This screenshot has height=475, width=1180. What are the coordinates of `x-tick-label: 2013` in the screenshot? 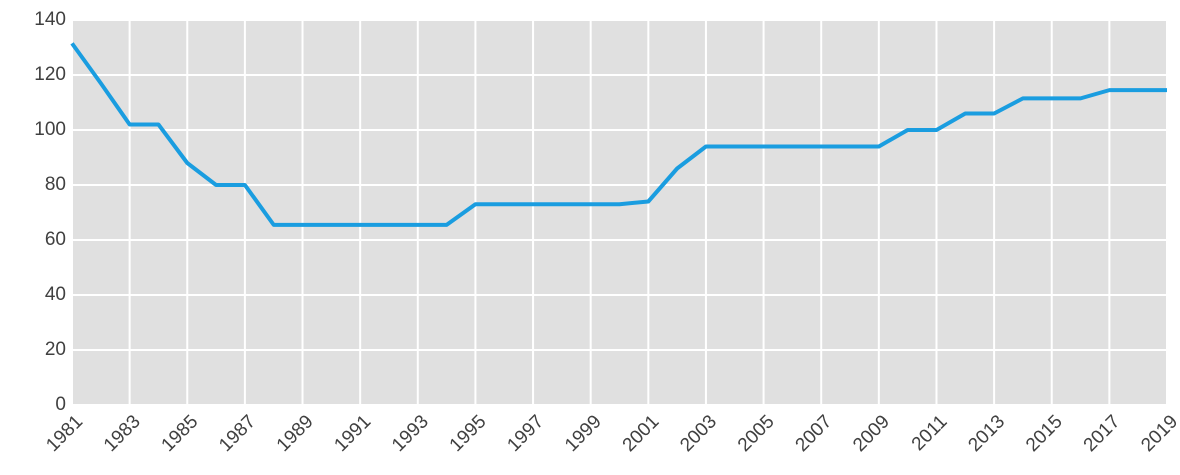 It's located at (986, 433).